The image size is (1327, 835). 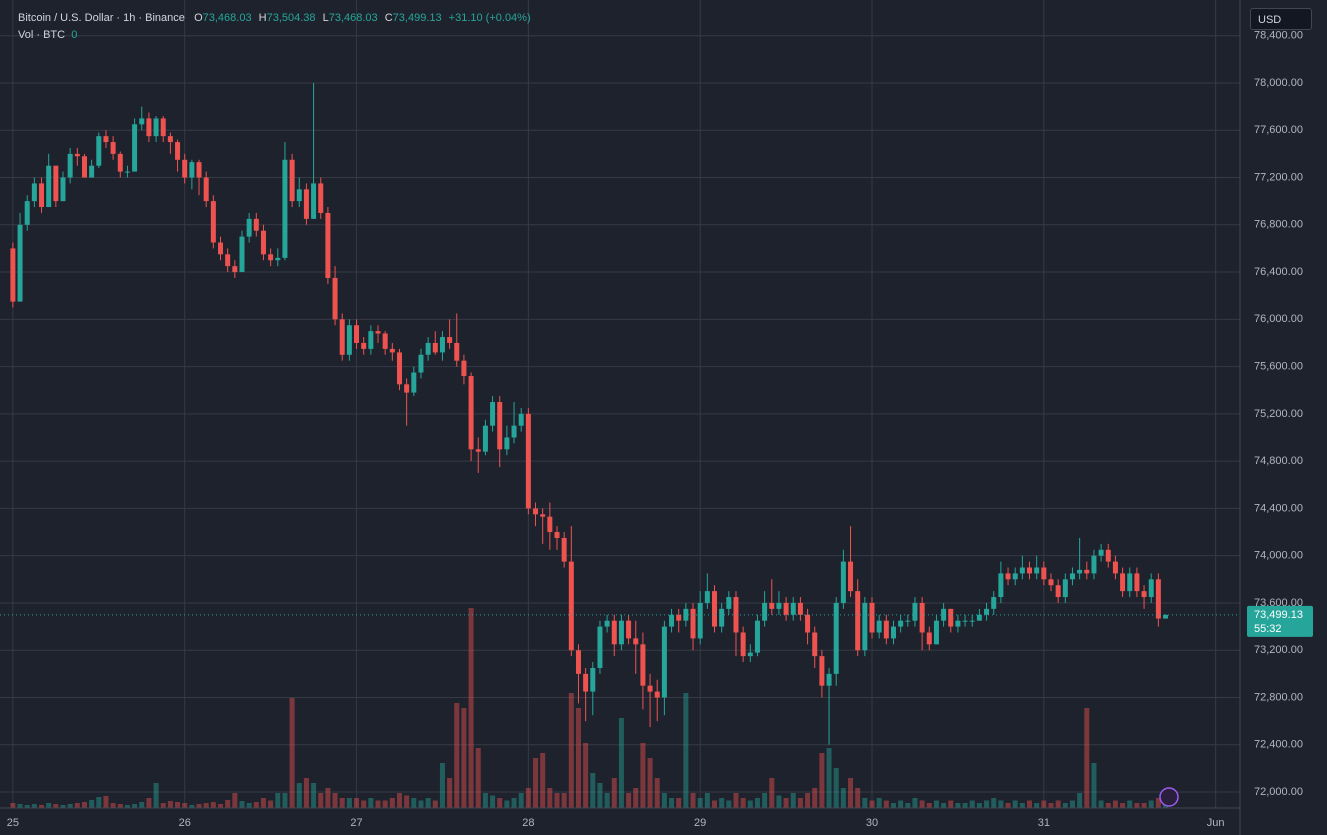 What do you see at coordinates (1278, 36) in the screenshot?
I see `y-tick-label: 78,400.00` at bounding box center [1278, 36].